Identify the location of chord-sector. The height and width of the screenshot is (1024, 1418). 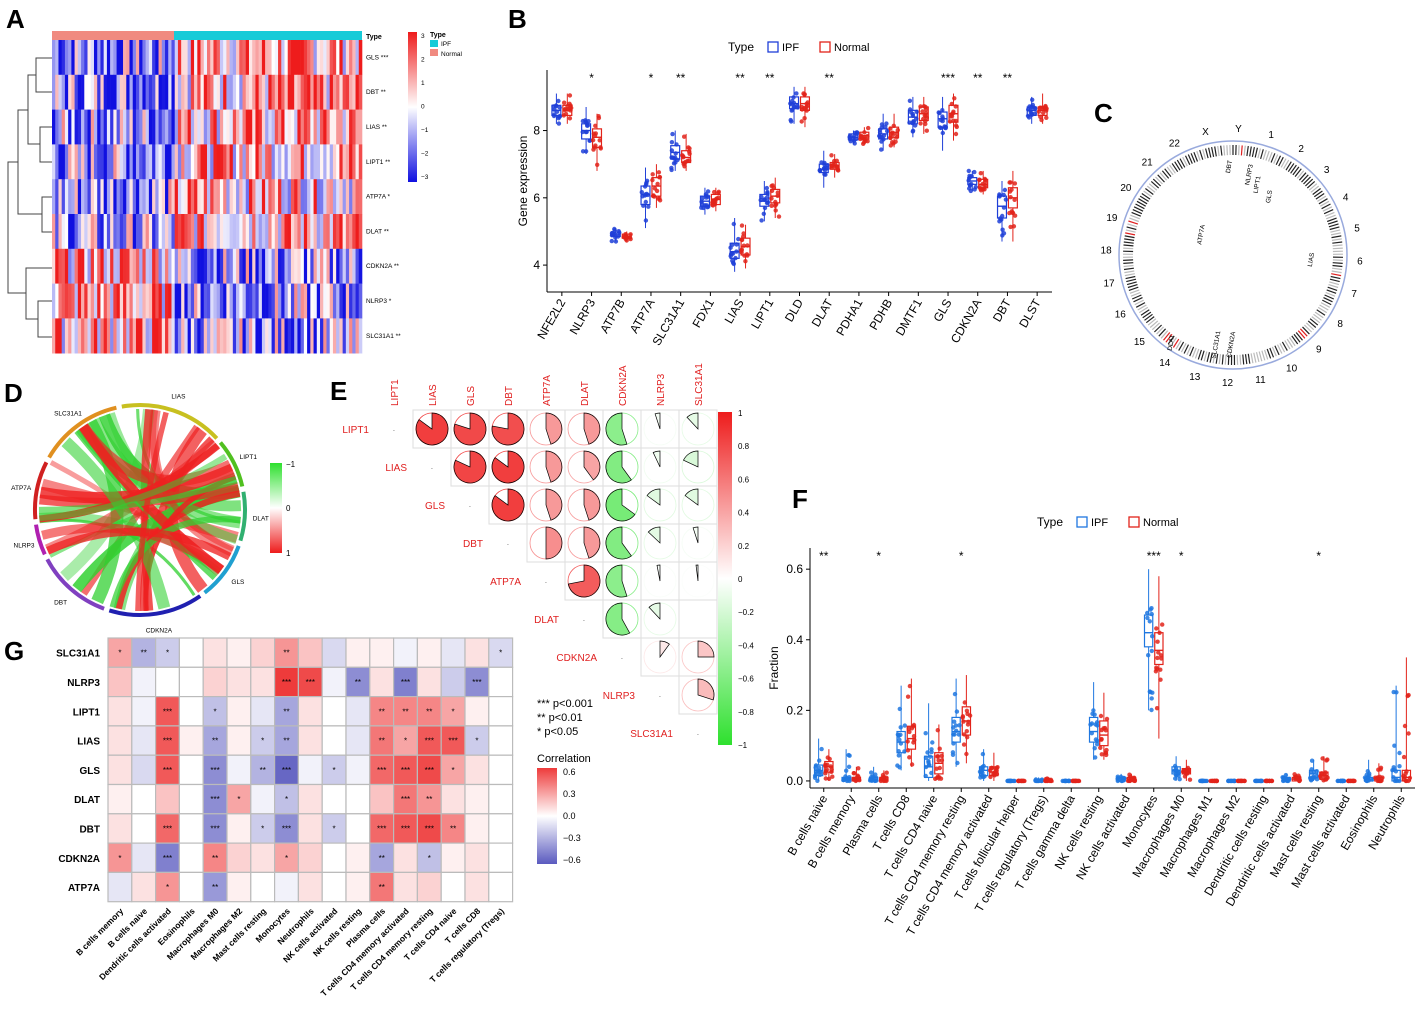
(40, 540).